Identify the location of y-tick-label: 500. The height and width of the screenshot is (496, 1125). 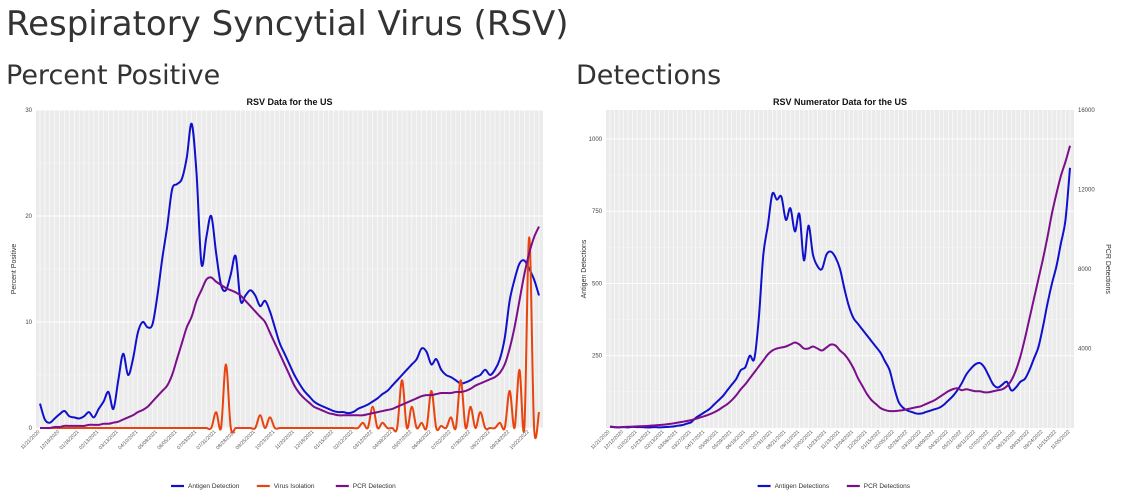
(597, 284).